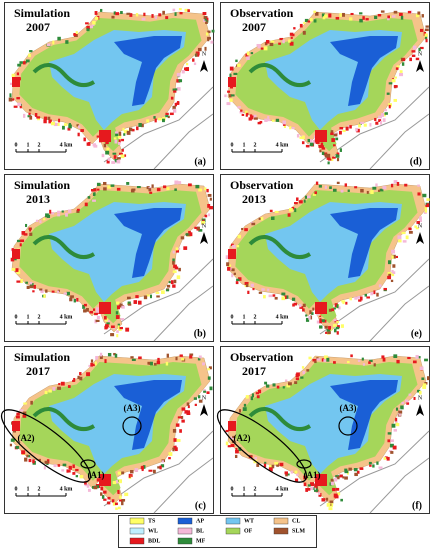  What do you see at coordinates (262, 357) in the screenshot?
I see `panel-title: Observation` at bounding box center [262, 357].